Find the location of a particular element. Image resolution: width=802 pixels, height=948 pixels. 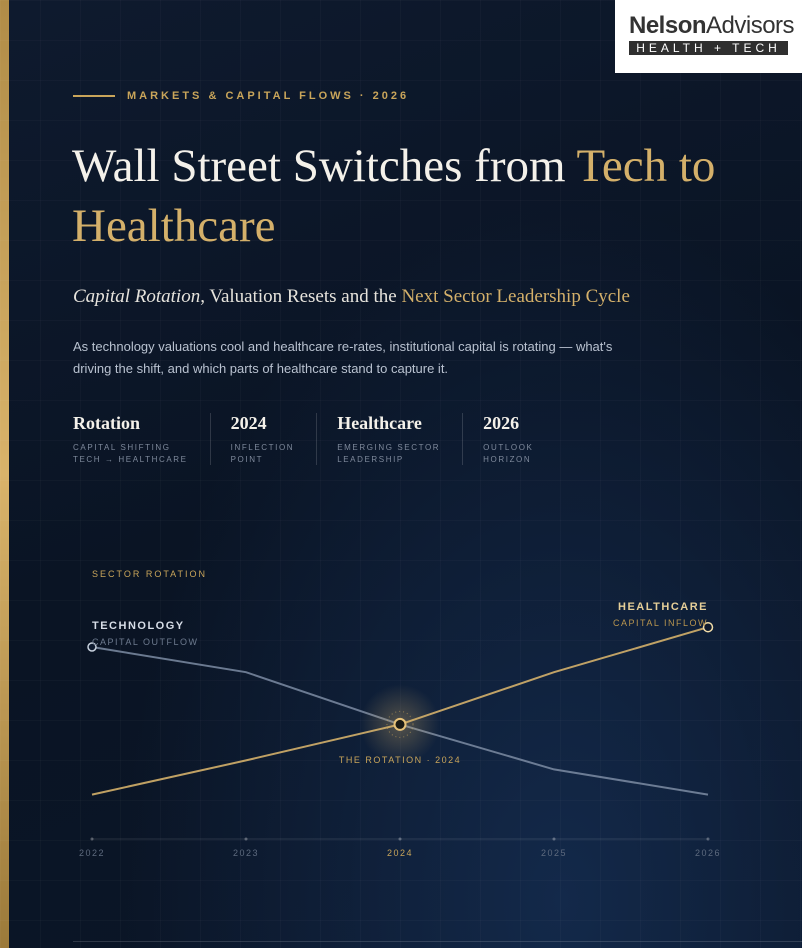

logo: NelsonAdvisors HEALTH + TECH is located at coordinates (708, 36).